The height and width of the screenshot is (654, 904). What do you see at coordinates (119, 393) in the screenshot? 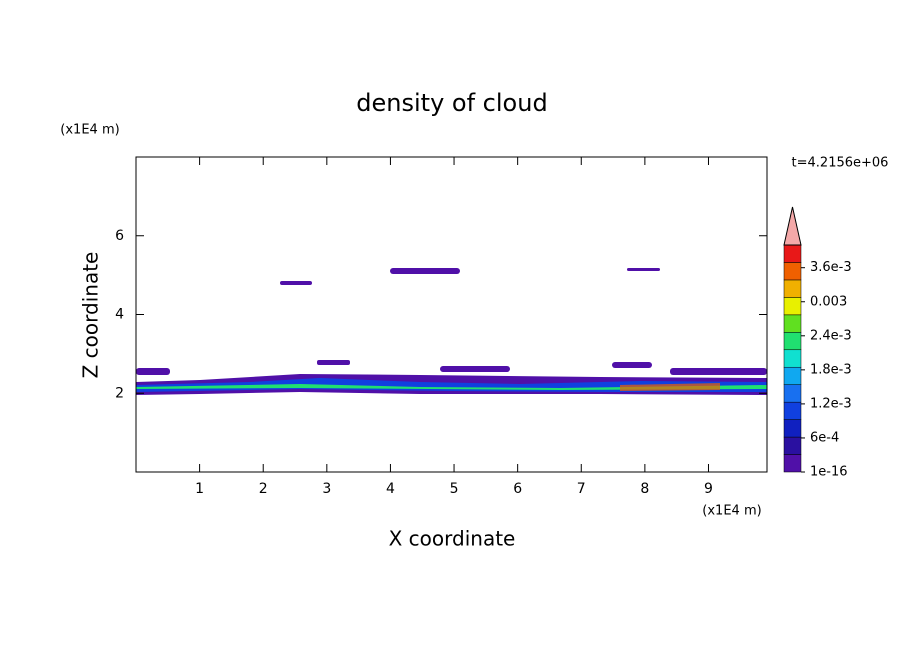
I see `y-tick-label: 2` at bounding box center [119, 393].